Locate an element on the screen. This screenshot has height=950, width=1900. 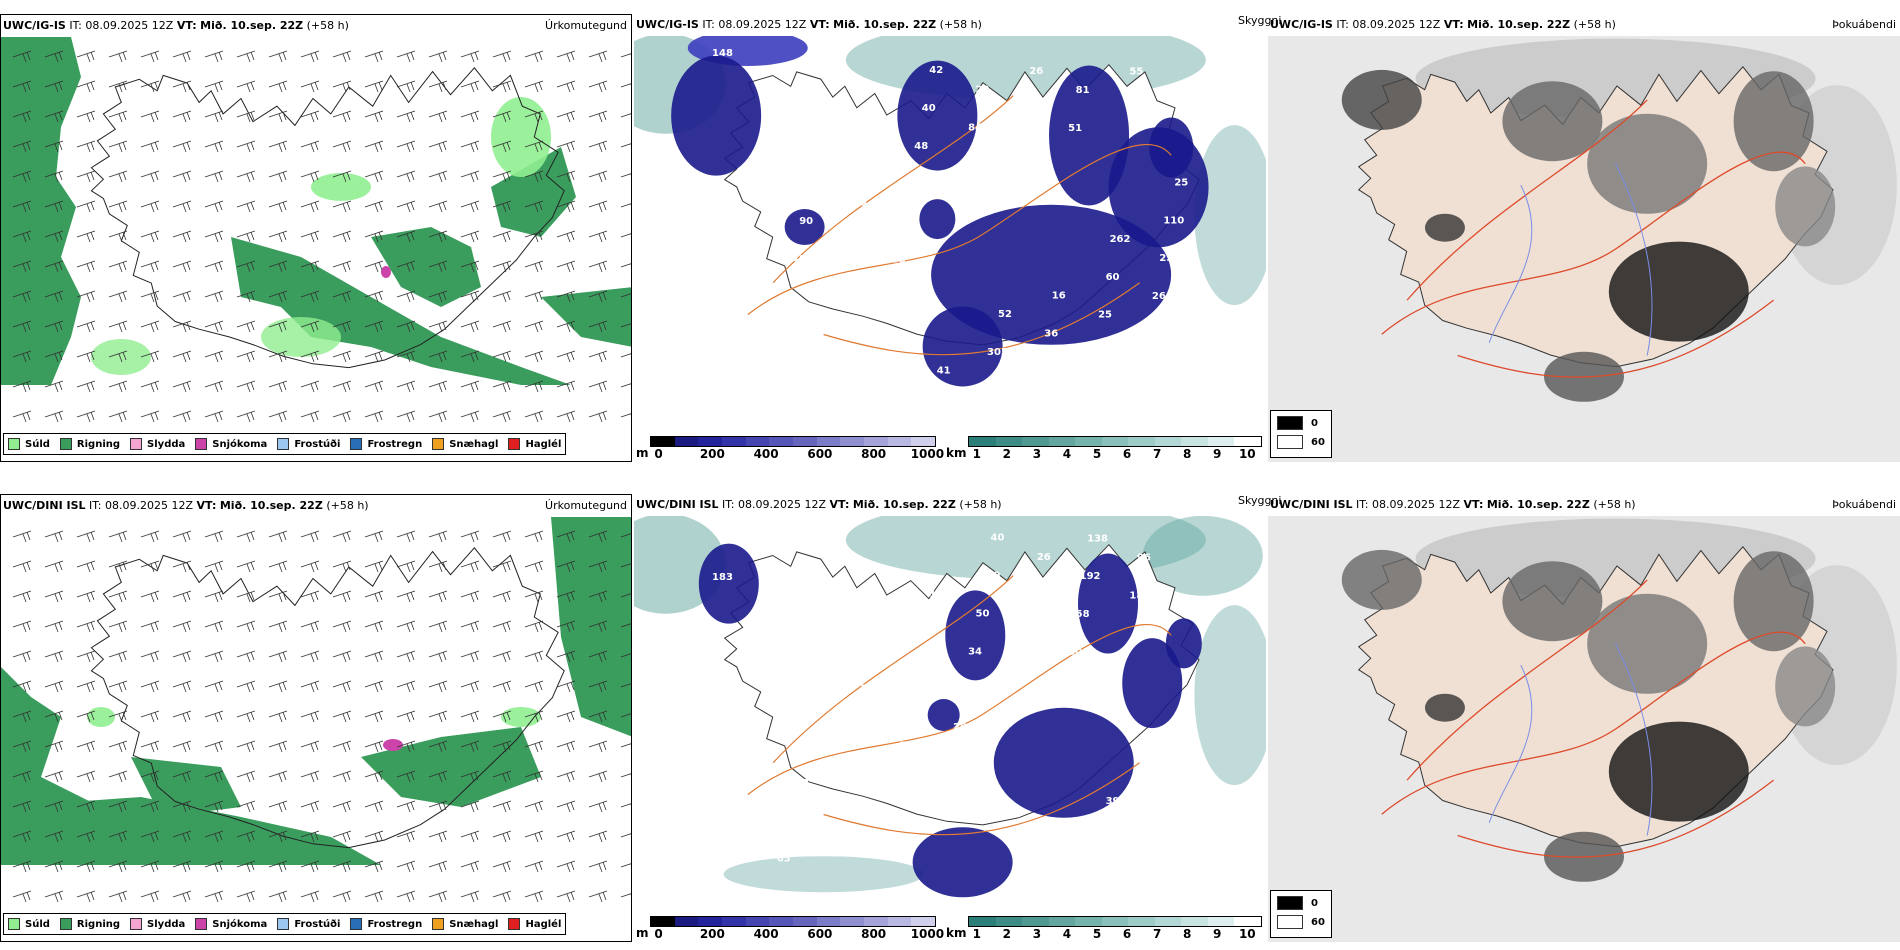
cloud-base-value: 58 is located at coordinates (1105, 839).